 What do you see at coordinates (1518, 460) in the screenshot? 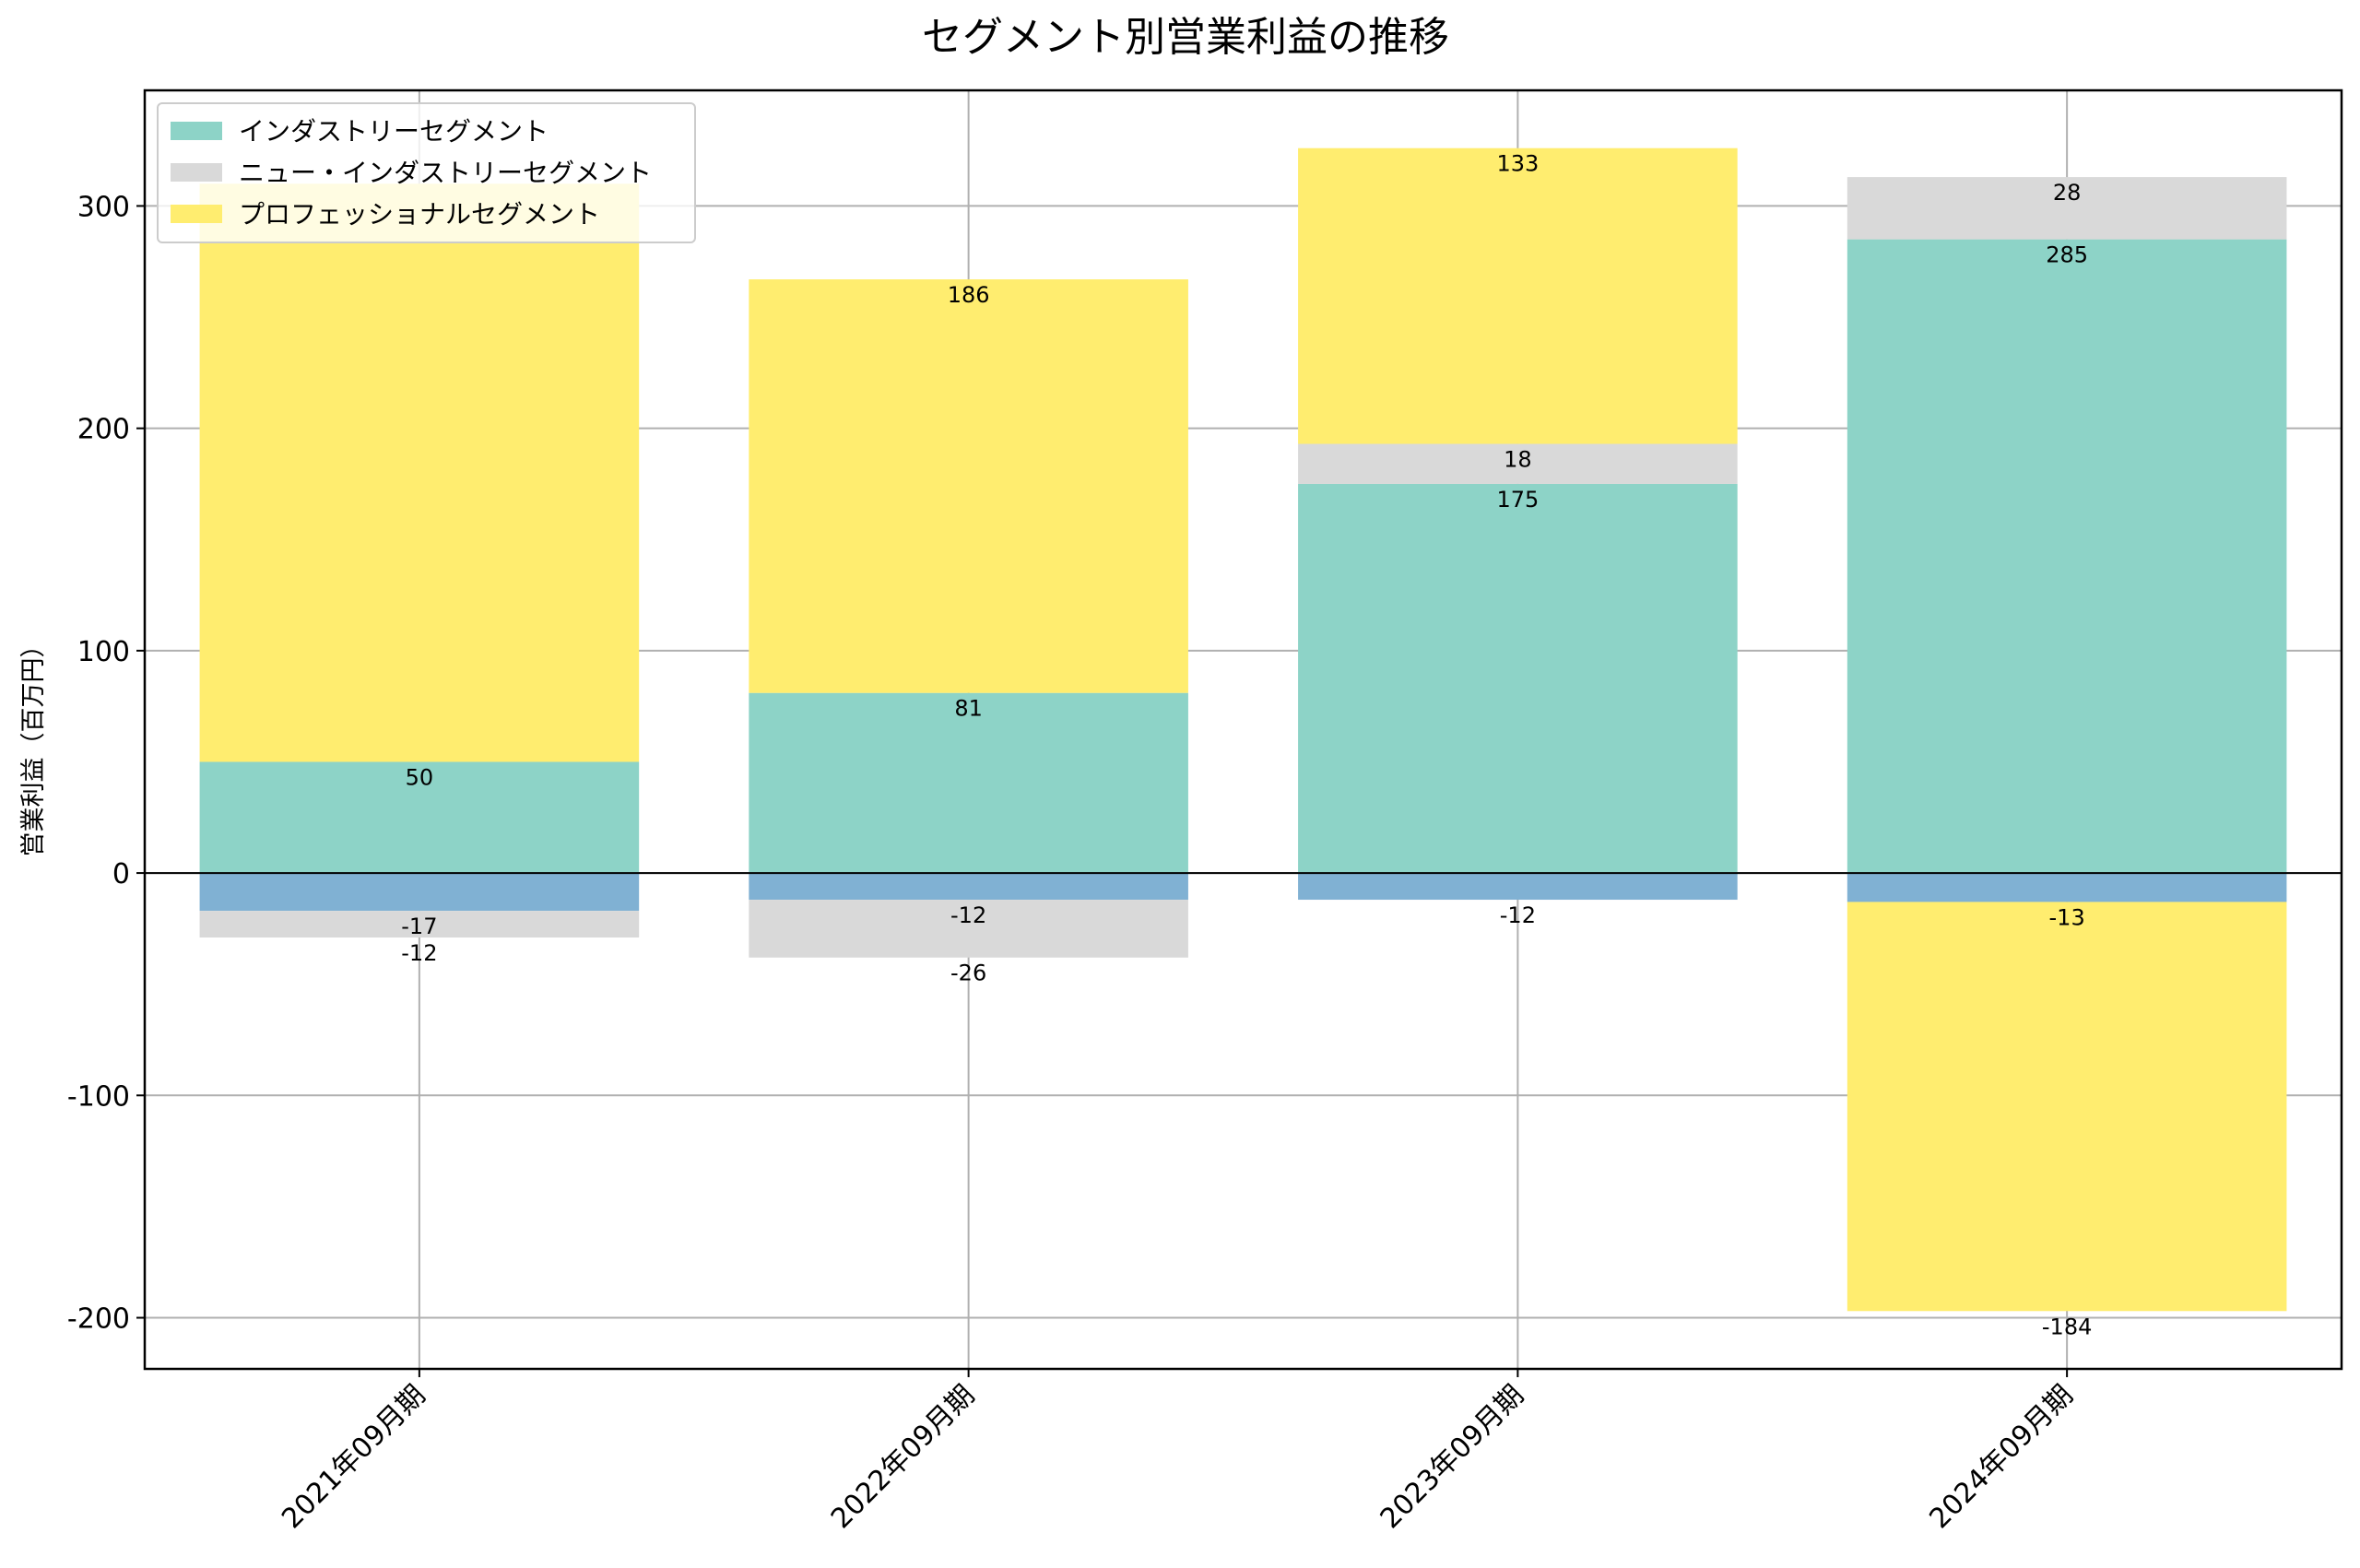
I see `bar-value-label: 18` at bounding box center [1518, 460].